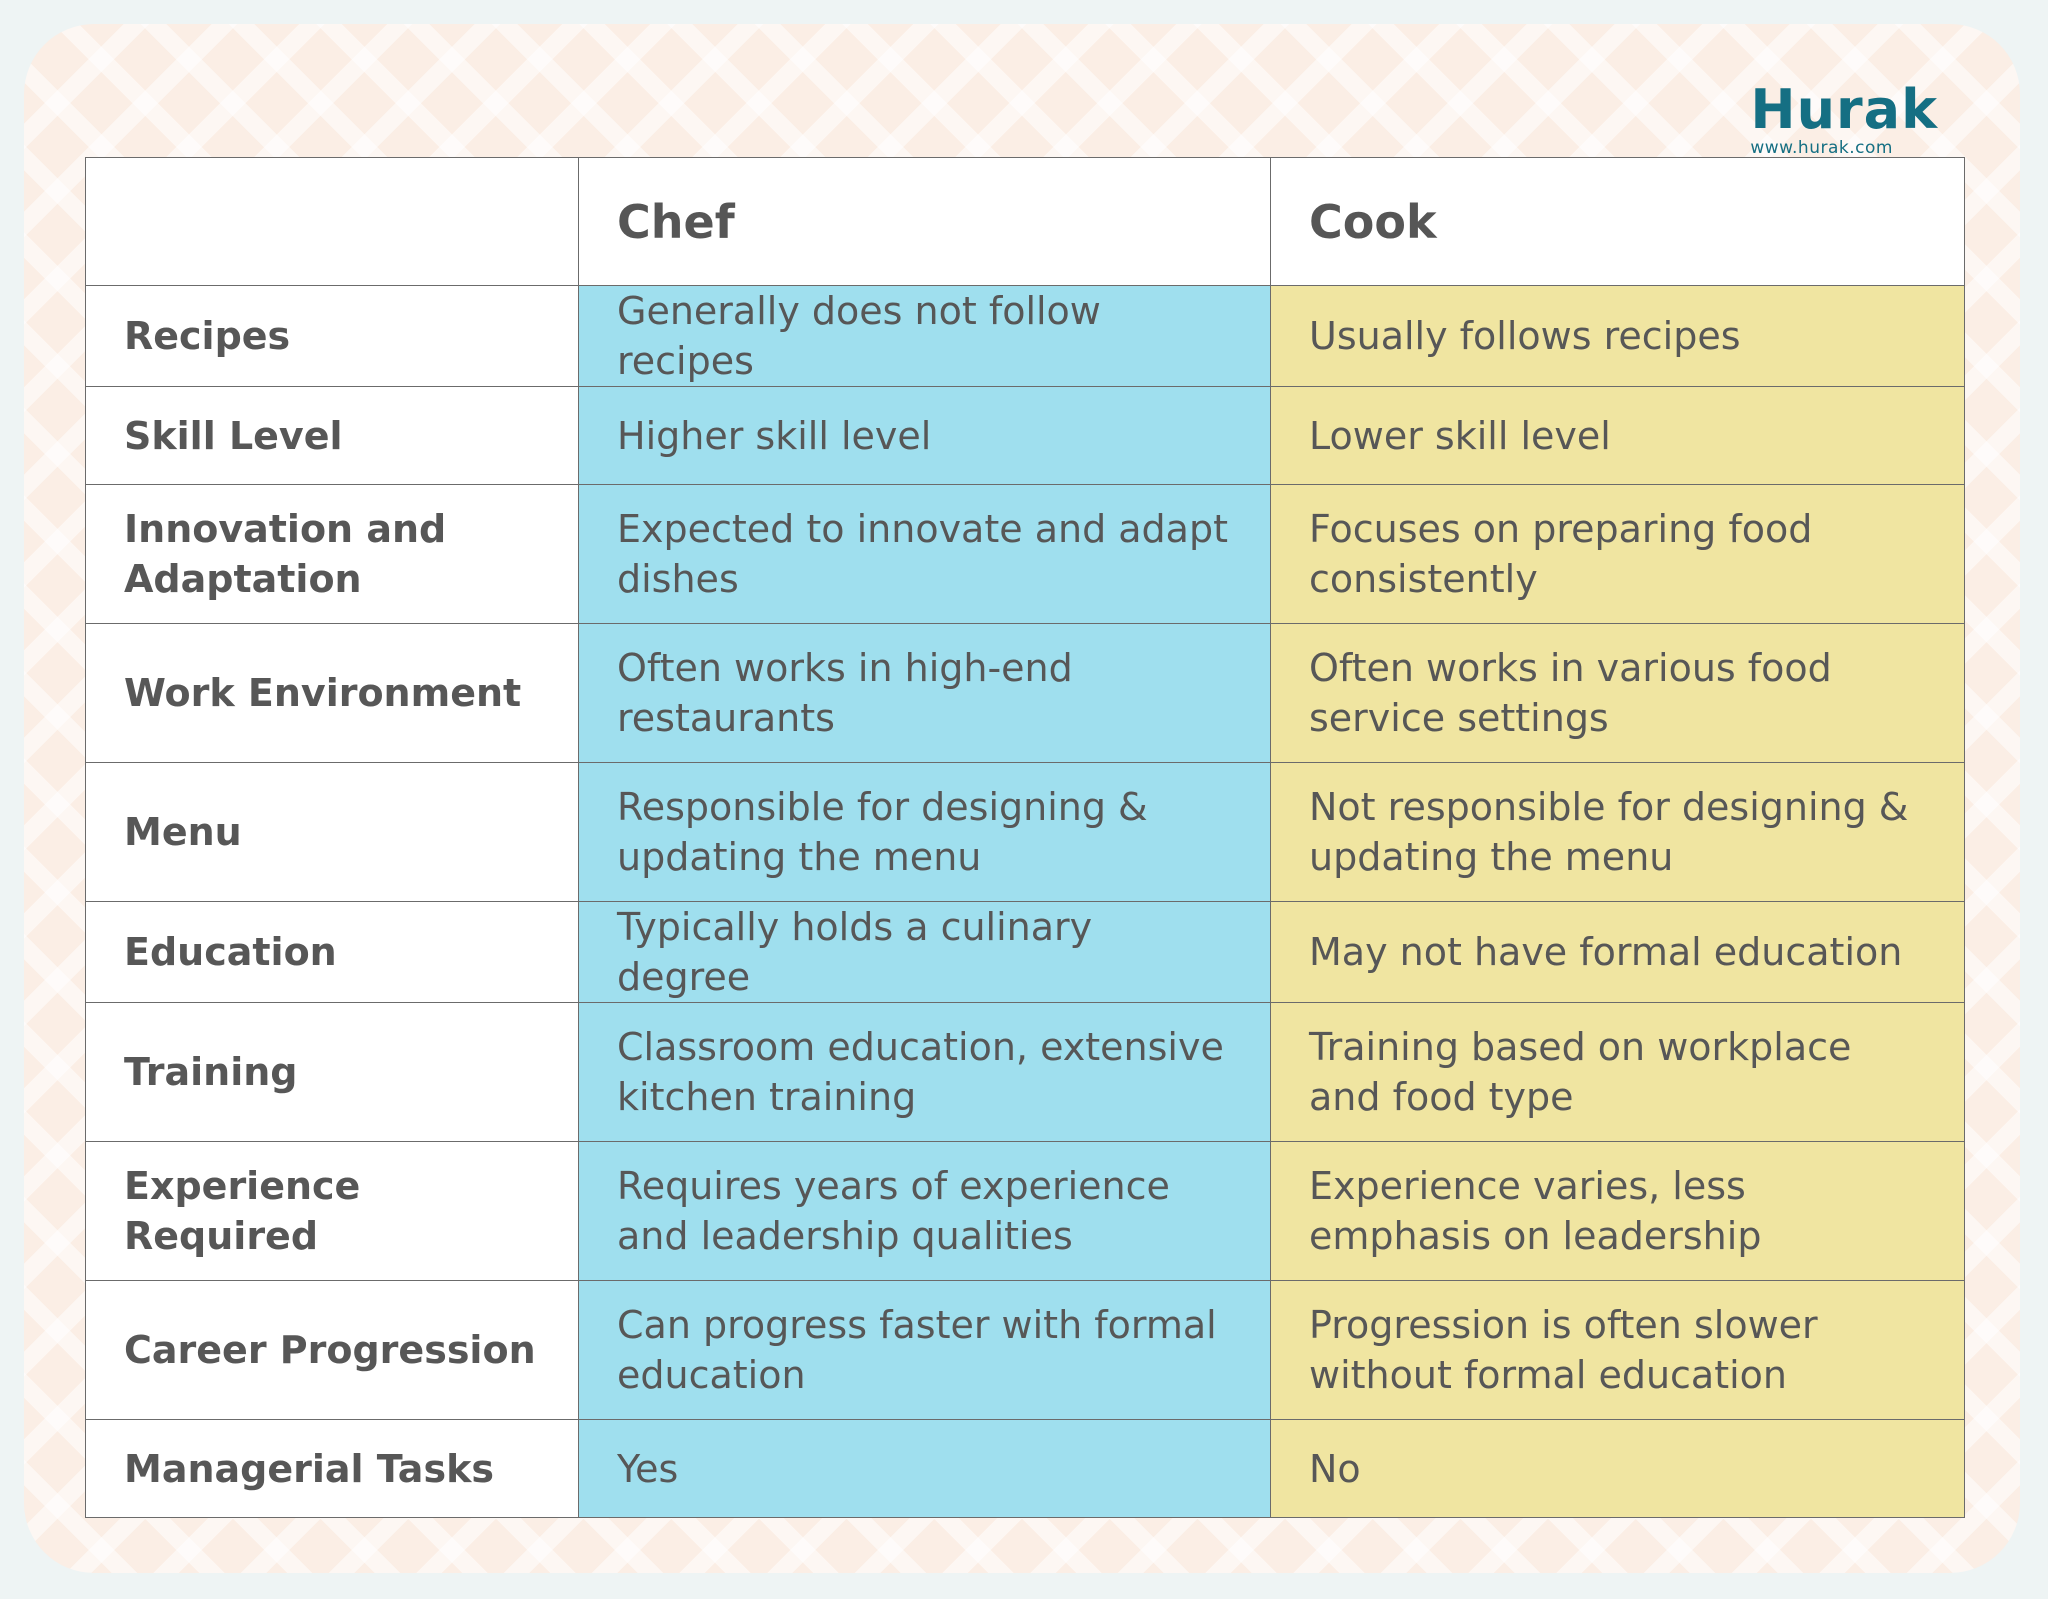  Describe the element at coordinates (924, 952) in the screenshot. I see `chef-cell: Typically holds a culinary degree` at that location.